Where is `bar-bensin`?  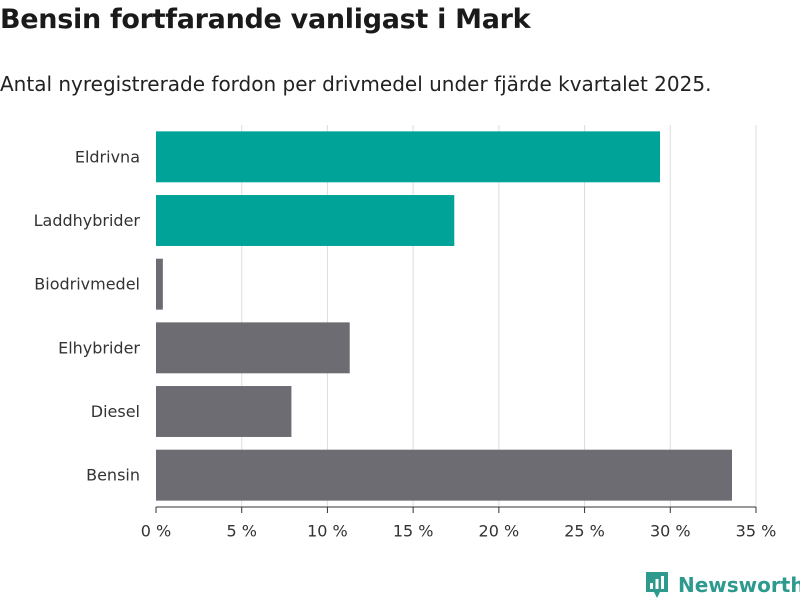 bar-bensin is located at coordinates (444, 475).